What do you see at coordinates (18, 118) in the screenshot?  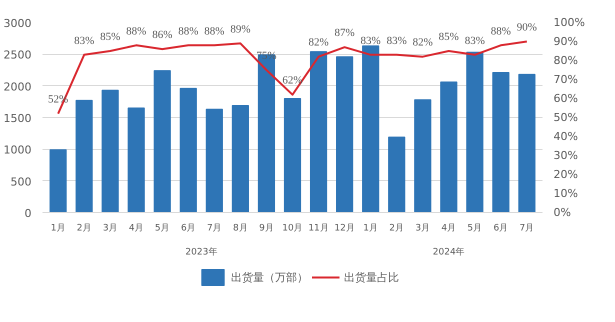 I see `y-tick-label: 1500` at bounding box center [18, 118].